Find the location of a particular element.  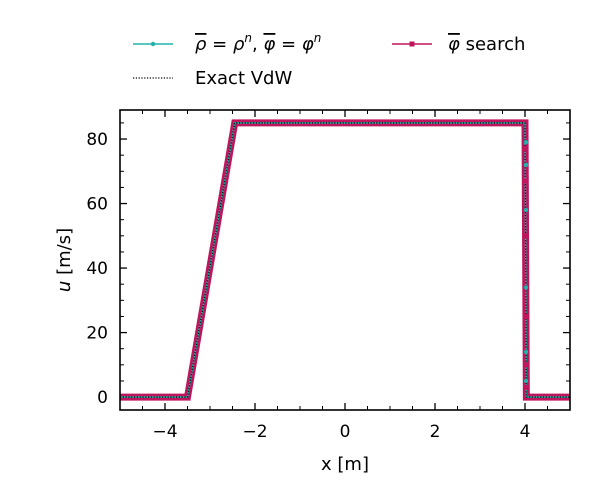

x-tick-label-1: −2 is located at coordinates (254, 432).